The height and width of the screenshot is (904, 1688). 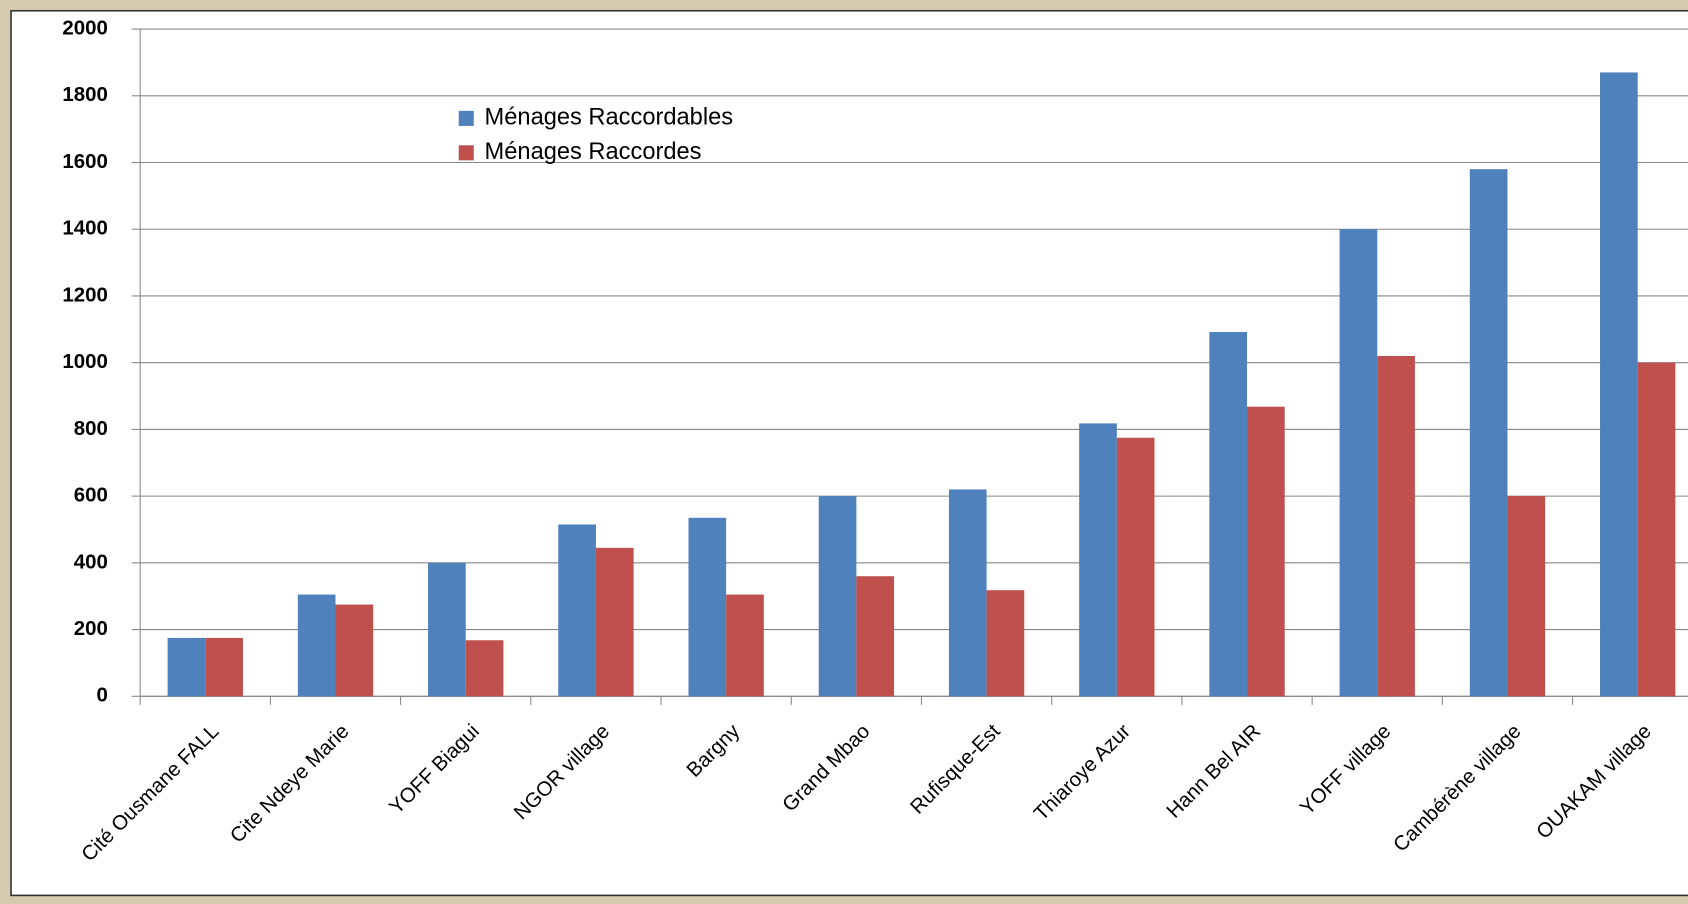 What do you see at coordinates (84, 27) in the screenshot?
I see `y-tick-label: 2000` at bounding box center [84, 27].